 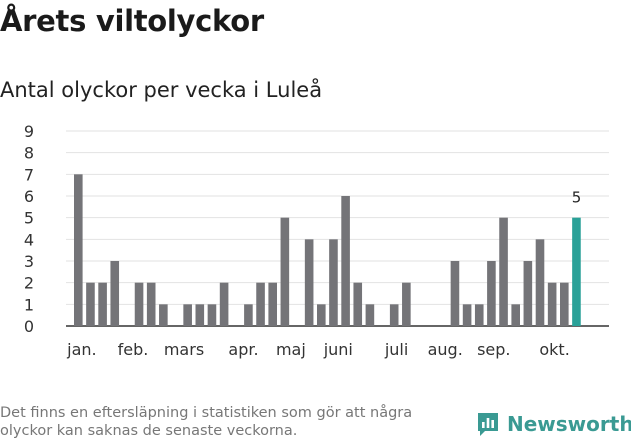 I want to click on y-tick-label: 1, so click(x=29, y=304).